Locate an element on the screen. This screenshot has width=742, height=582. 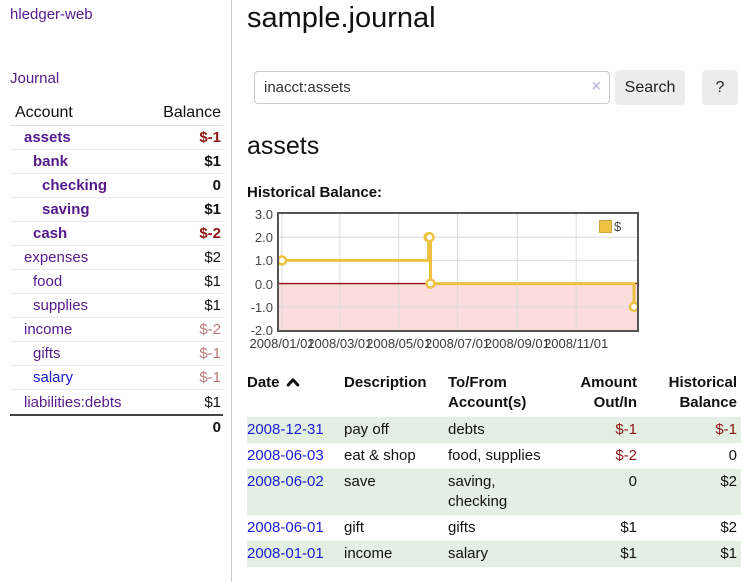
account-row-assets: assets $-1 is located at coordinates (116, 138).